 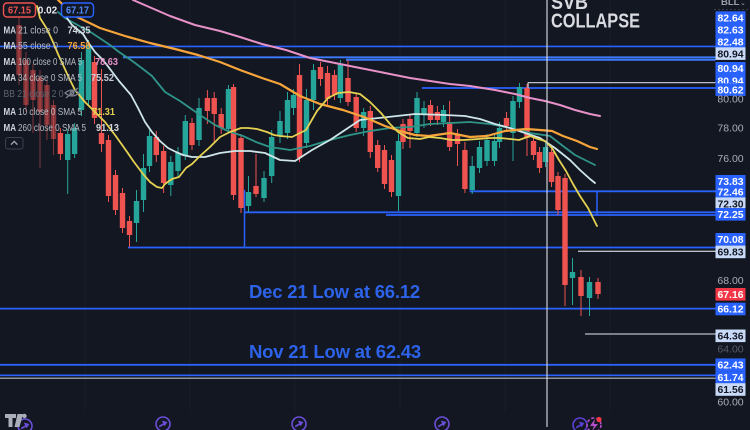 I want to click on svg-text: 67.16, so click(x=731, y=295).